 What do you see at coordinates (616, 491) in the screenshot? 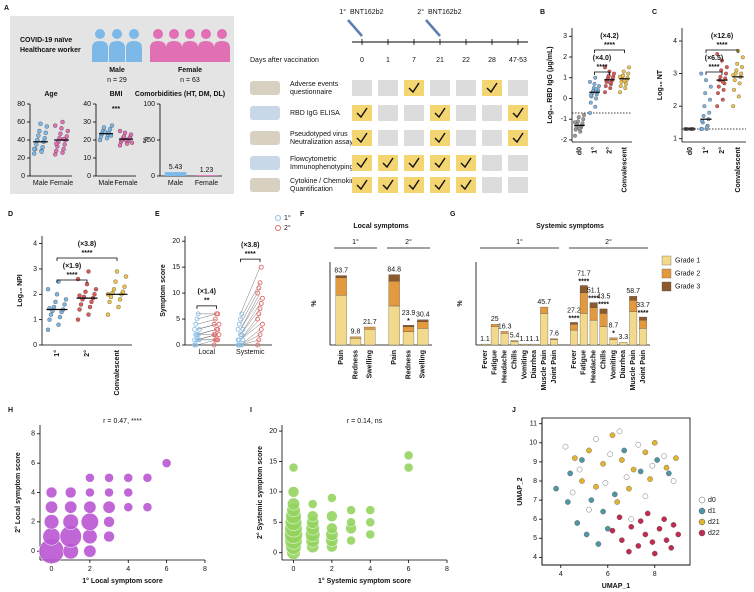
I see `plot-frame` at bounding box center [616, 491].